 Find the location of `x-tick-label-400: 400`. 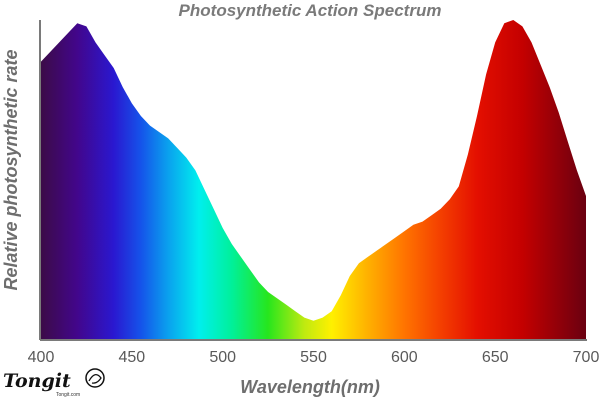

x-tick-label-400: 400 is located at coordinates (41, 357).